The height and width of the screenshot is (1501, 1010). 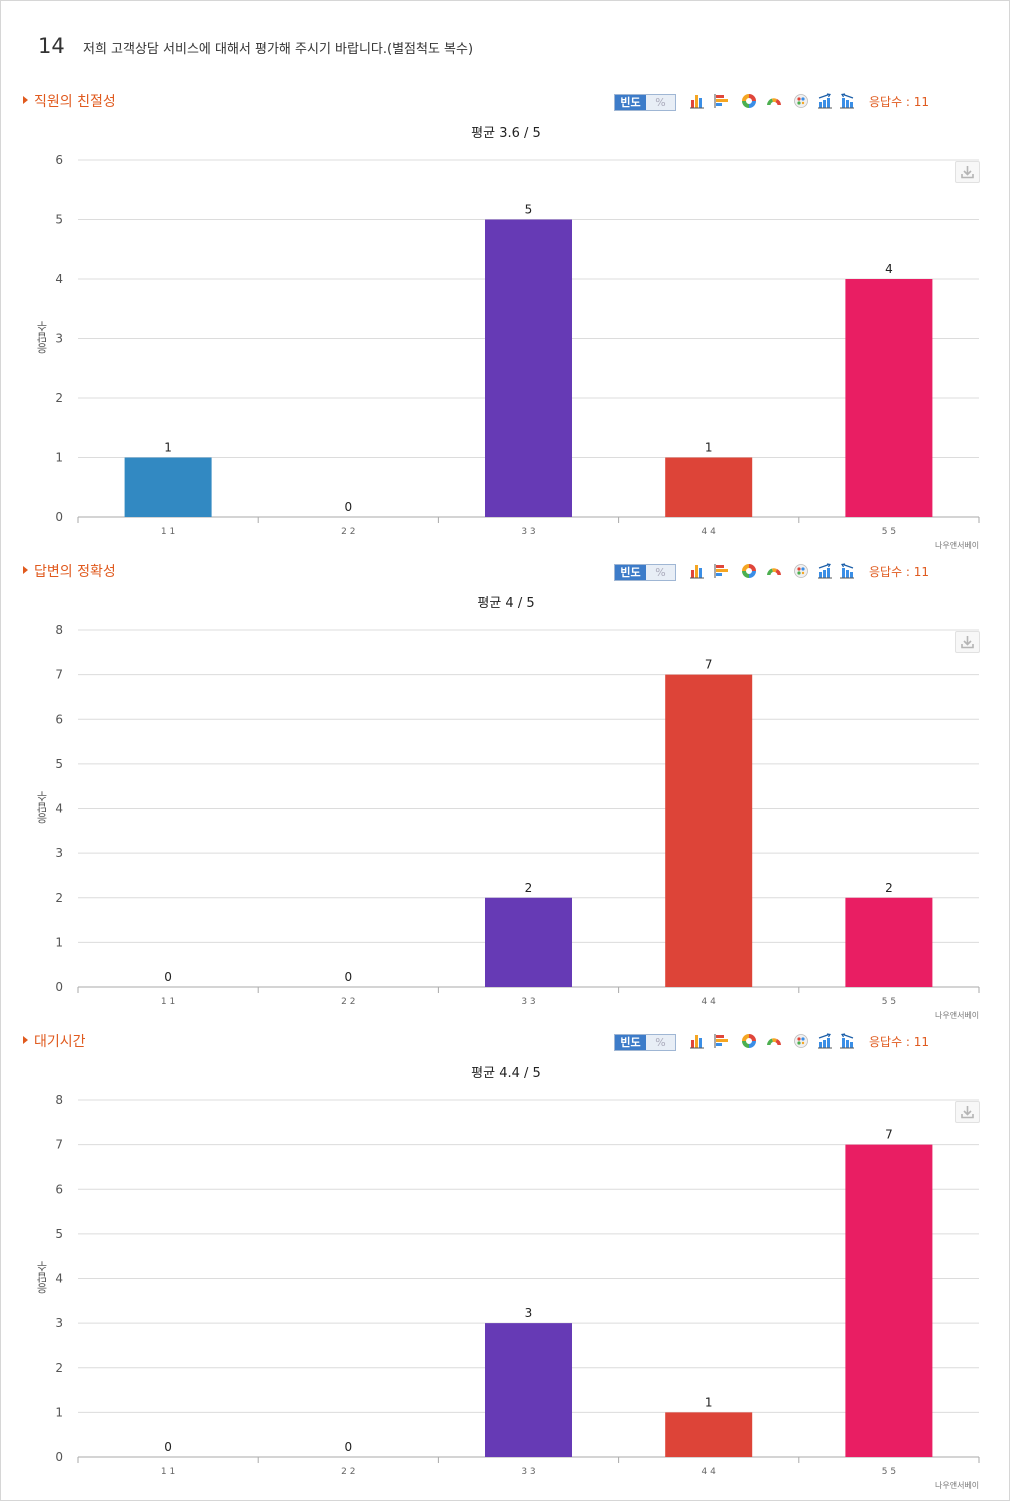 I want to click on question-number: 14, so click(x=51, y=46).